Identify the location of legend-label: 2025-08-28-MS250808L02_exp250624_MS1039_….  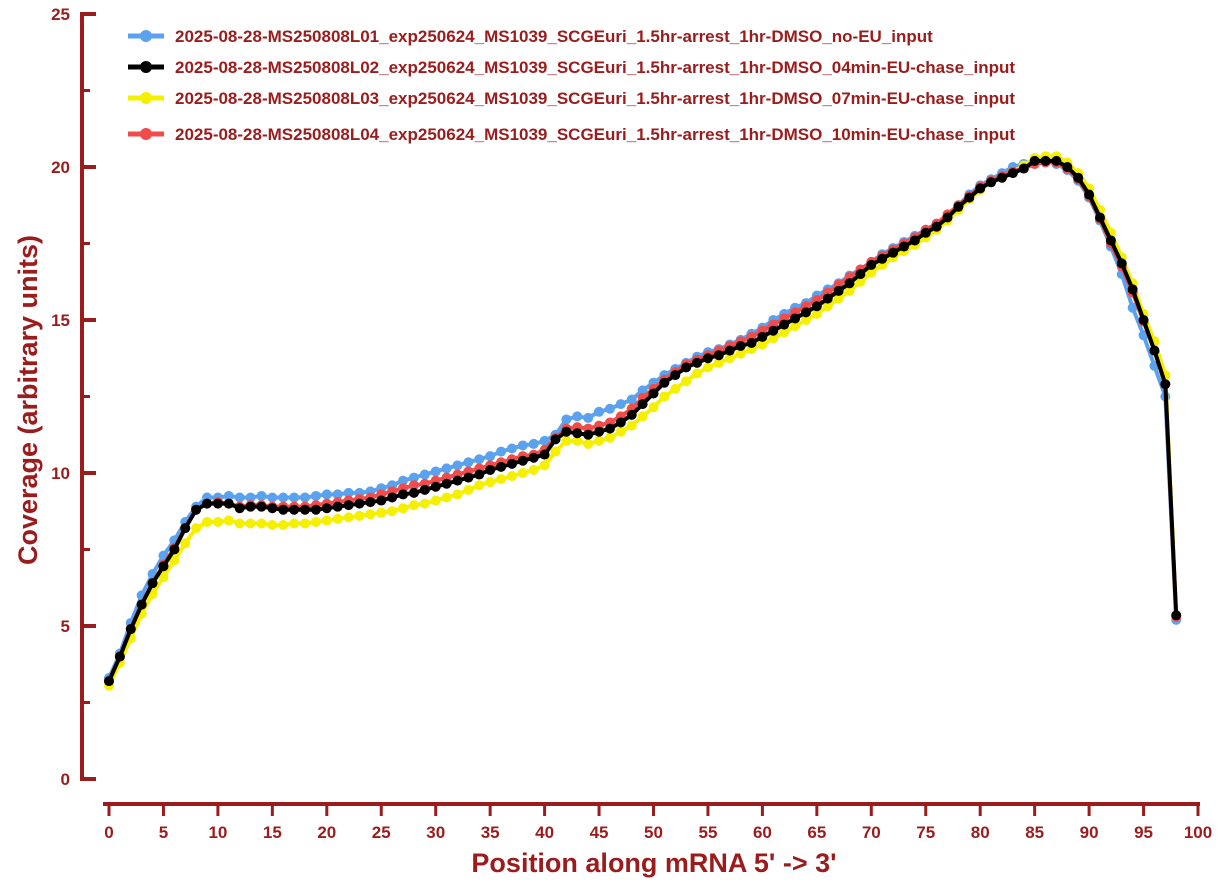
(595, 67).